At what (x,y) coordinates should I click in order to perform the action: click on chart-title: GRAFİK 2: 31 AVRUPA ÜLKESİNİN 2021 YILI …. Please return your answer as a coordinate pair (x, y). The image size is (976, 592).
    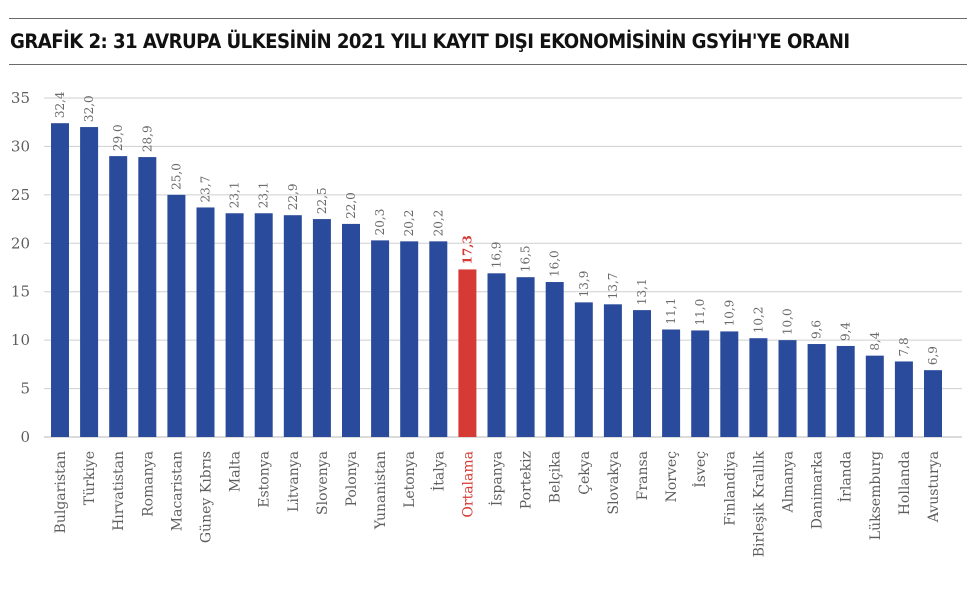
    Looking at the image, I should click on (430, 41).